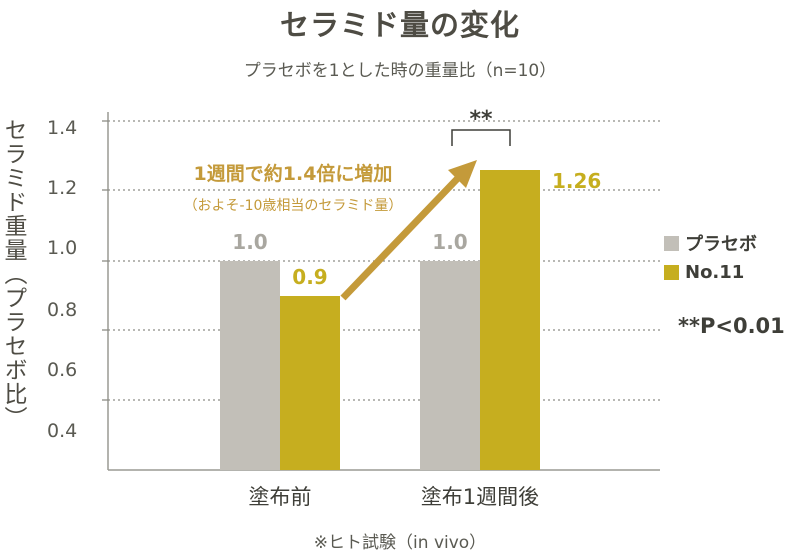 The height and width of the screenshot is (556, 800). I want to click on chart-subtitle: プラセボを1とした時の重量比（n=10）, so click(400, 71).